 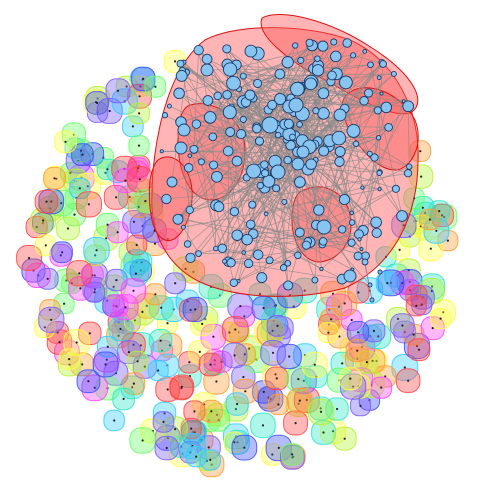 What do you see at coordinates (370, 285) in the screenshot?
I see `satellite-node` at bounding box center [370, 285].